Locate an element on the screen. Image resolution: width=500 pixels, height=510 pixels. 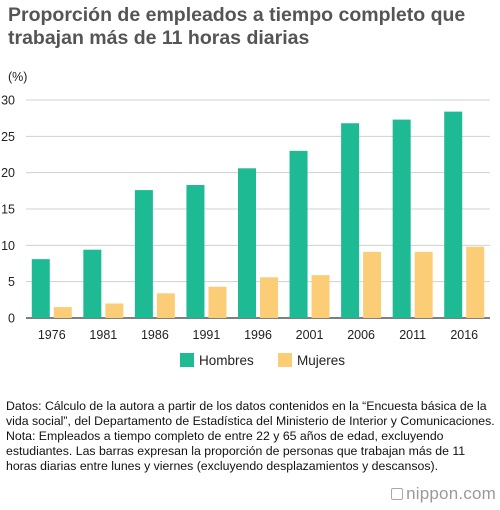
y-tick-label: 20 is located at coordinates (8, 173).